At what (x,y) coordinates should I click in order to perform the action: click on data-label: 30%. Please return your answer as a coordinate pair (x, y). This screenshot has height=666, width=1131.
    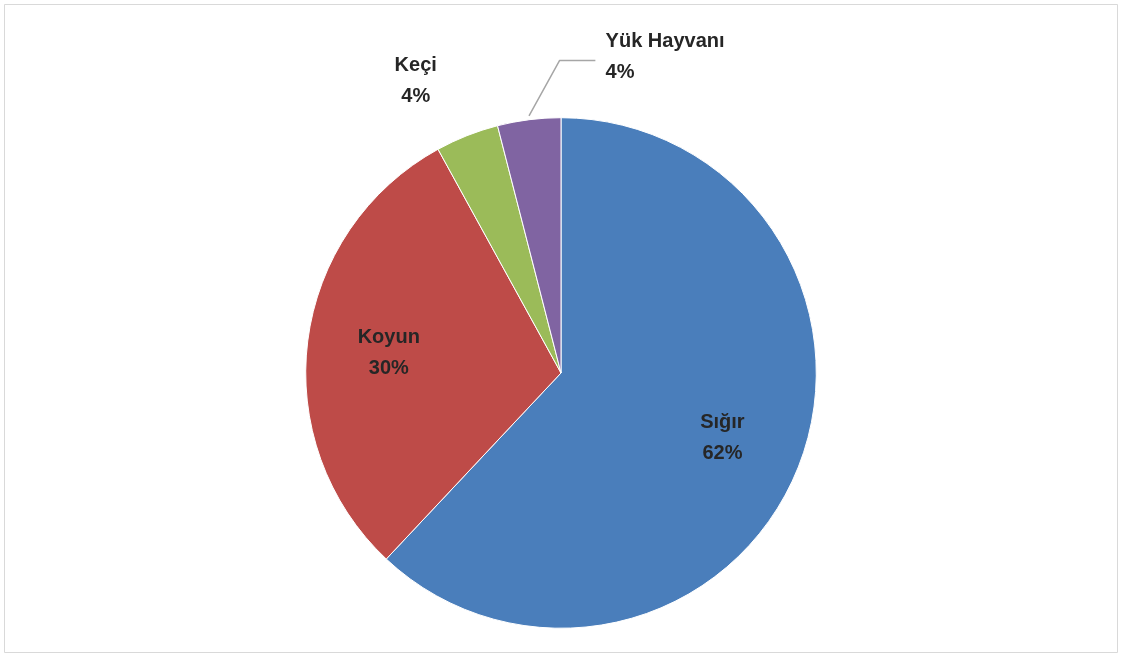
    Looking at the image, I should click on (389, 366).